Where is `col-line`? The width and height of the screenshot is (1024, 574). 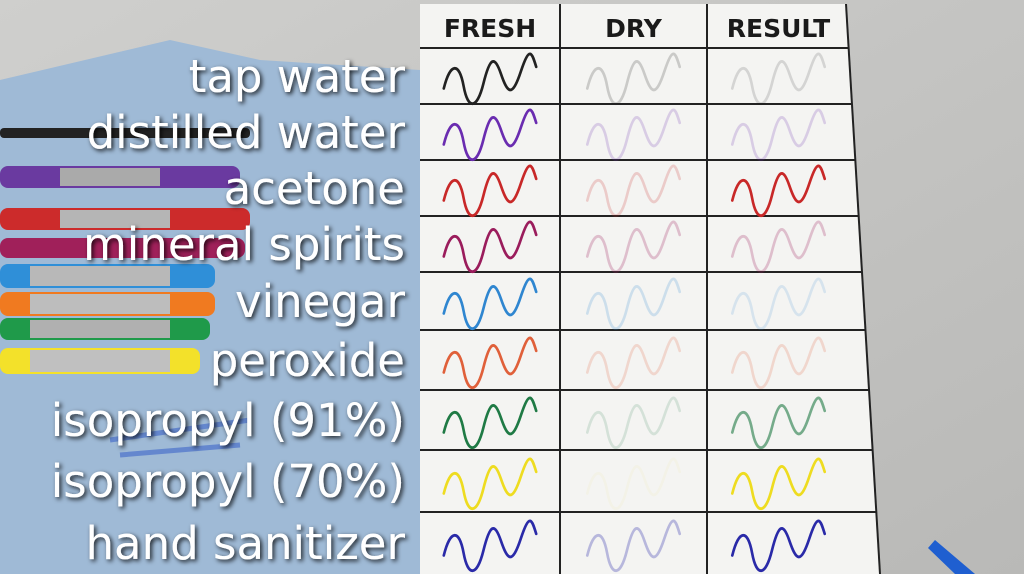
col-line is located at coordinates (863, 288).